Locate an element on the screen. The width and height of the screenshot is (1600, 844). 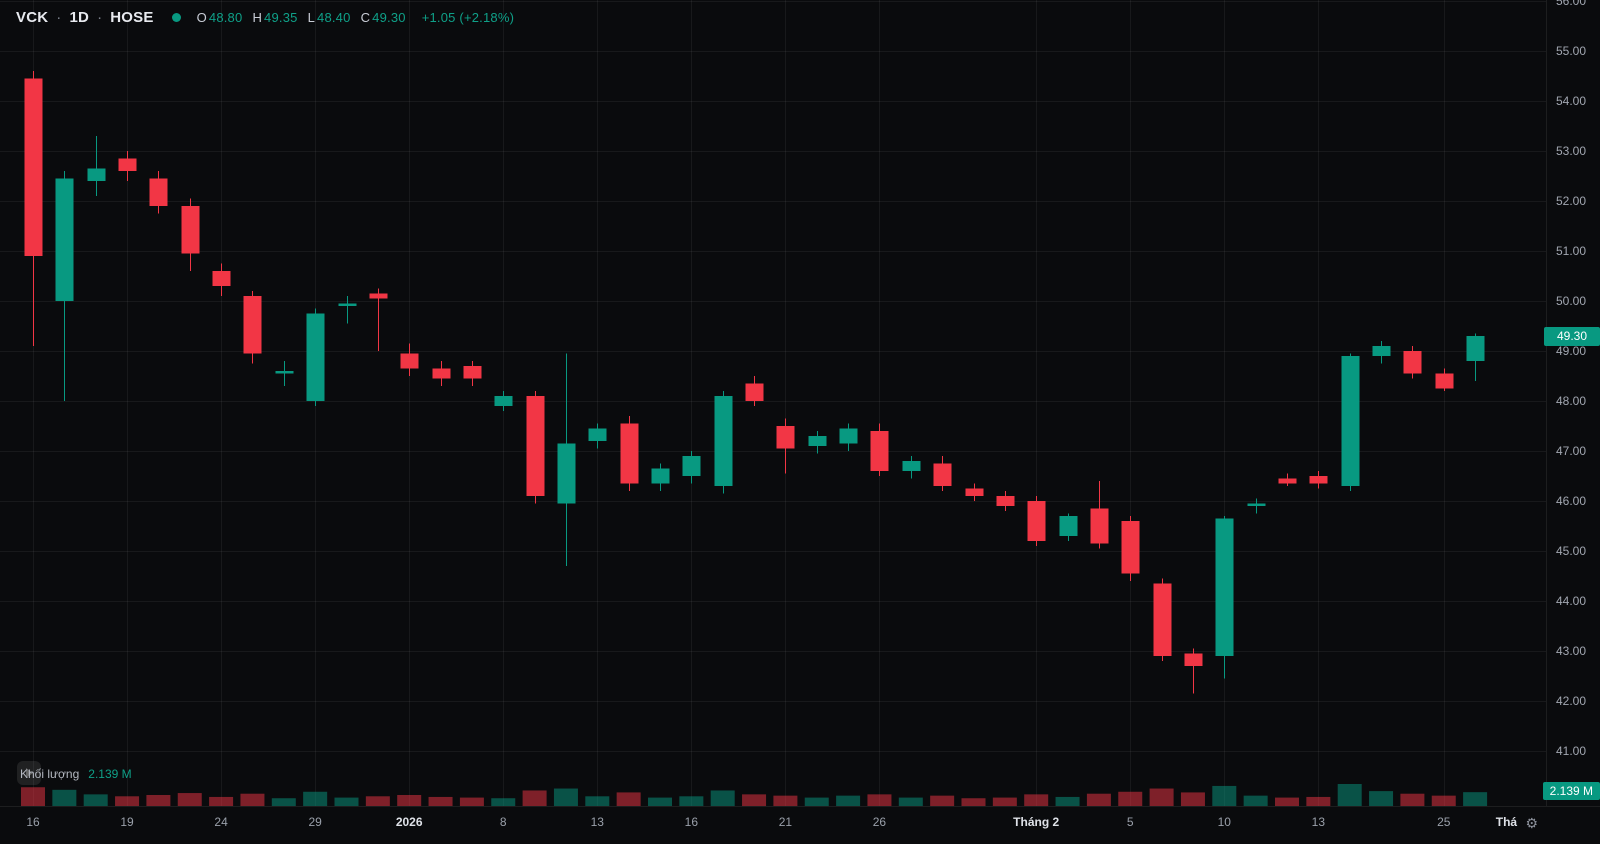
time-axis-label: 25 is located at coordinates (1444, 822).